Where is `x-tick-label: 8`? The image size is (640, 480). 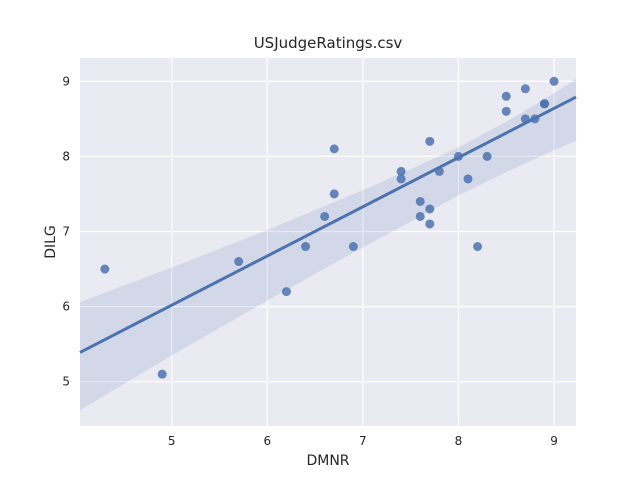
x-tick-label: 8 is located at coordinates (459, 441).